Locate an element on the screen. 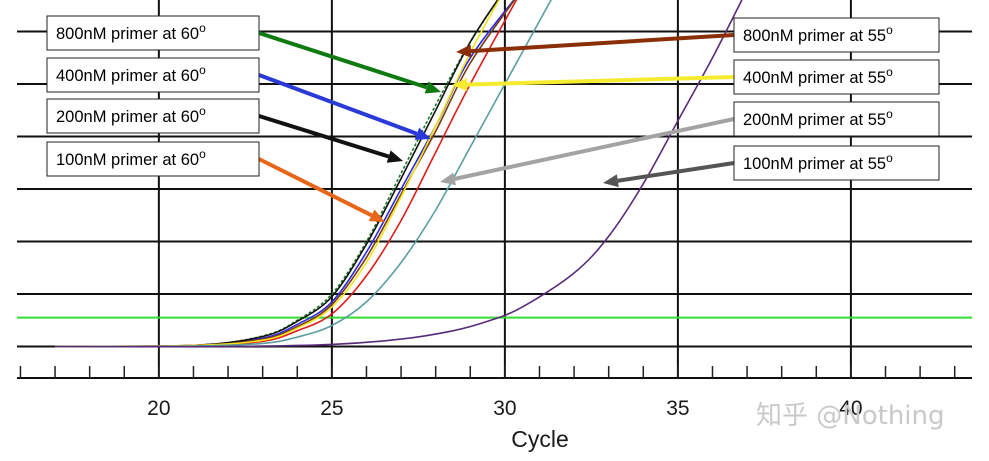  callout-label: 100nM primer at 55o is located at coordinates (818, 162).